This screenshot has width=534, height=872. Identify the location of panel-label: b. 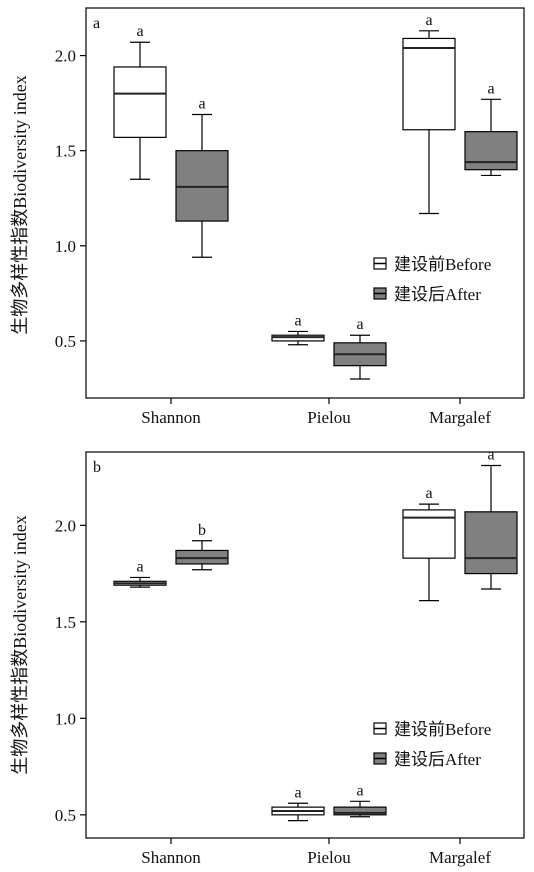
(97, 467).